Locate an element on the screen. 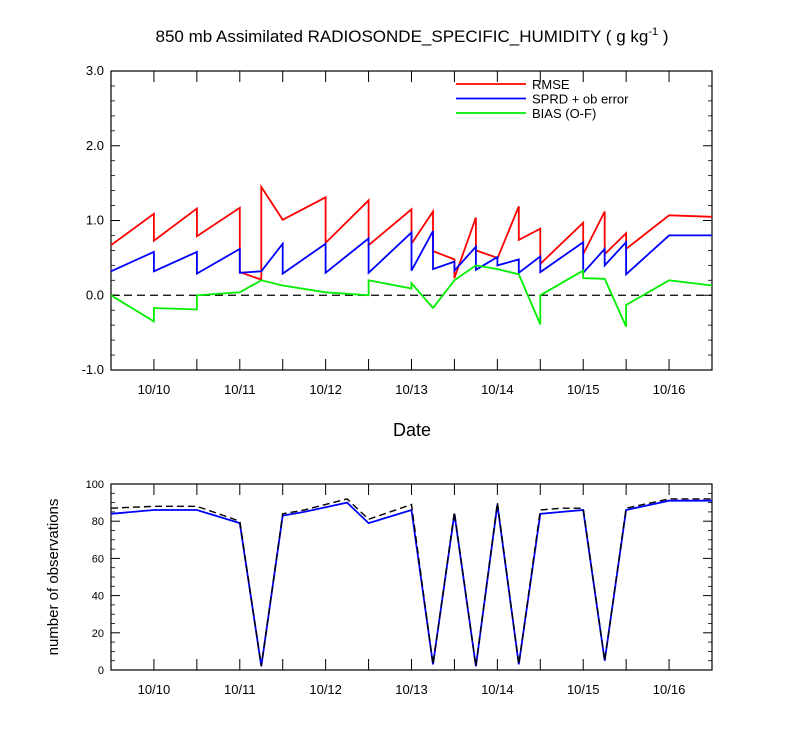 The height and width of the screenshot is (750, 800). top-x-tick-label: 10/14 is located at coordinates (497, 389).